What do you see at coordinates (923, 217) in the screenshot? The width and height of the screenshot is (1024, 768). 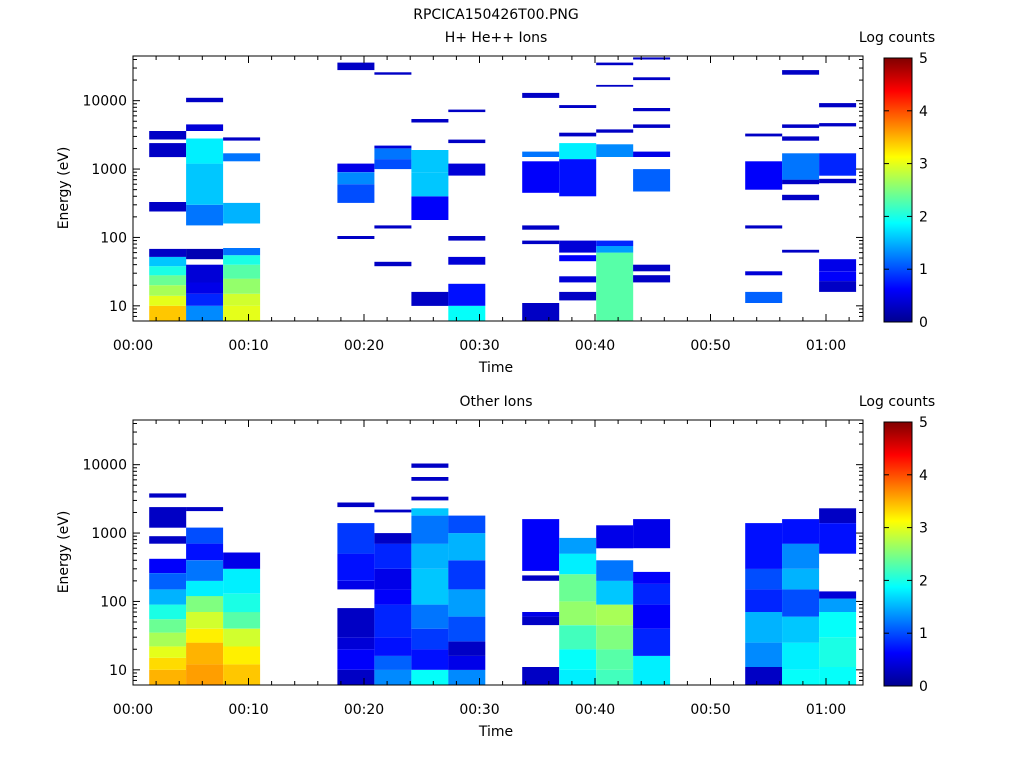 I see `colorbar-tick-label: 2` at bounding box center [923, 217].